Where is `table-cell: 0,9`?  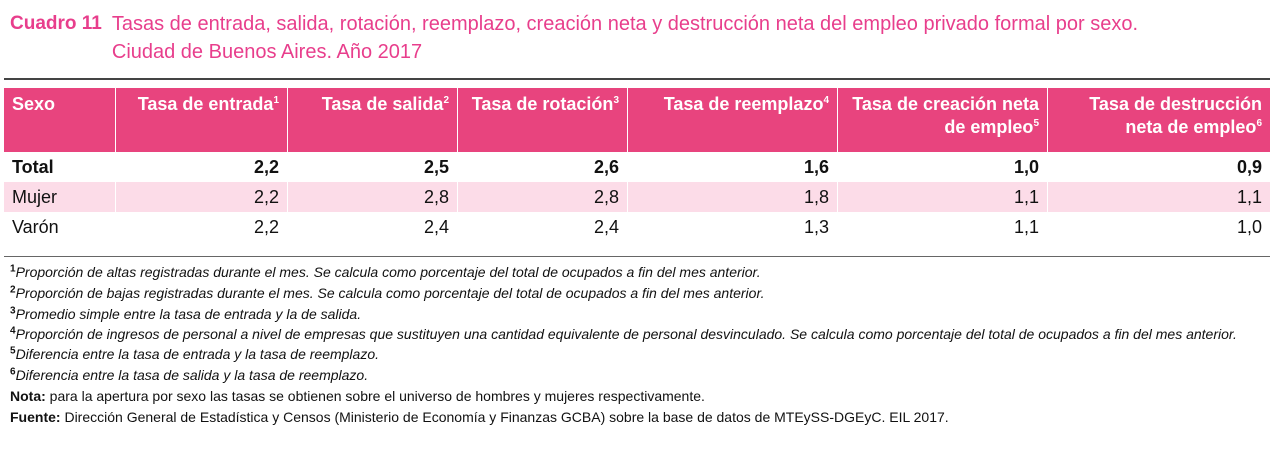
table-cell: 0,9 is located at coordinates (1249, 166).